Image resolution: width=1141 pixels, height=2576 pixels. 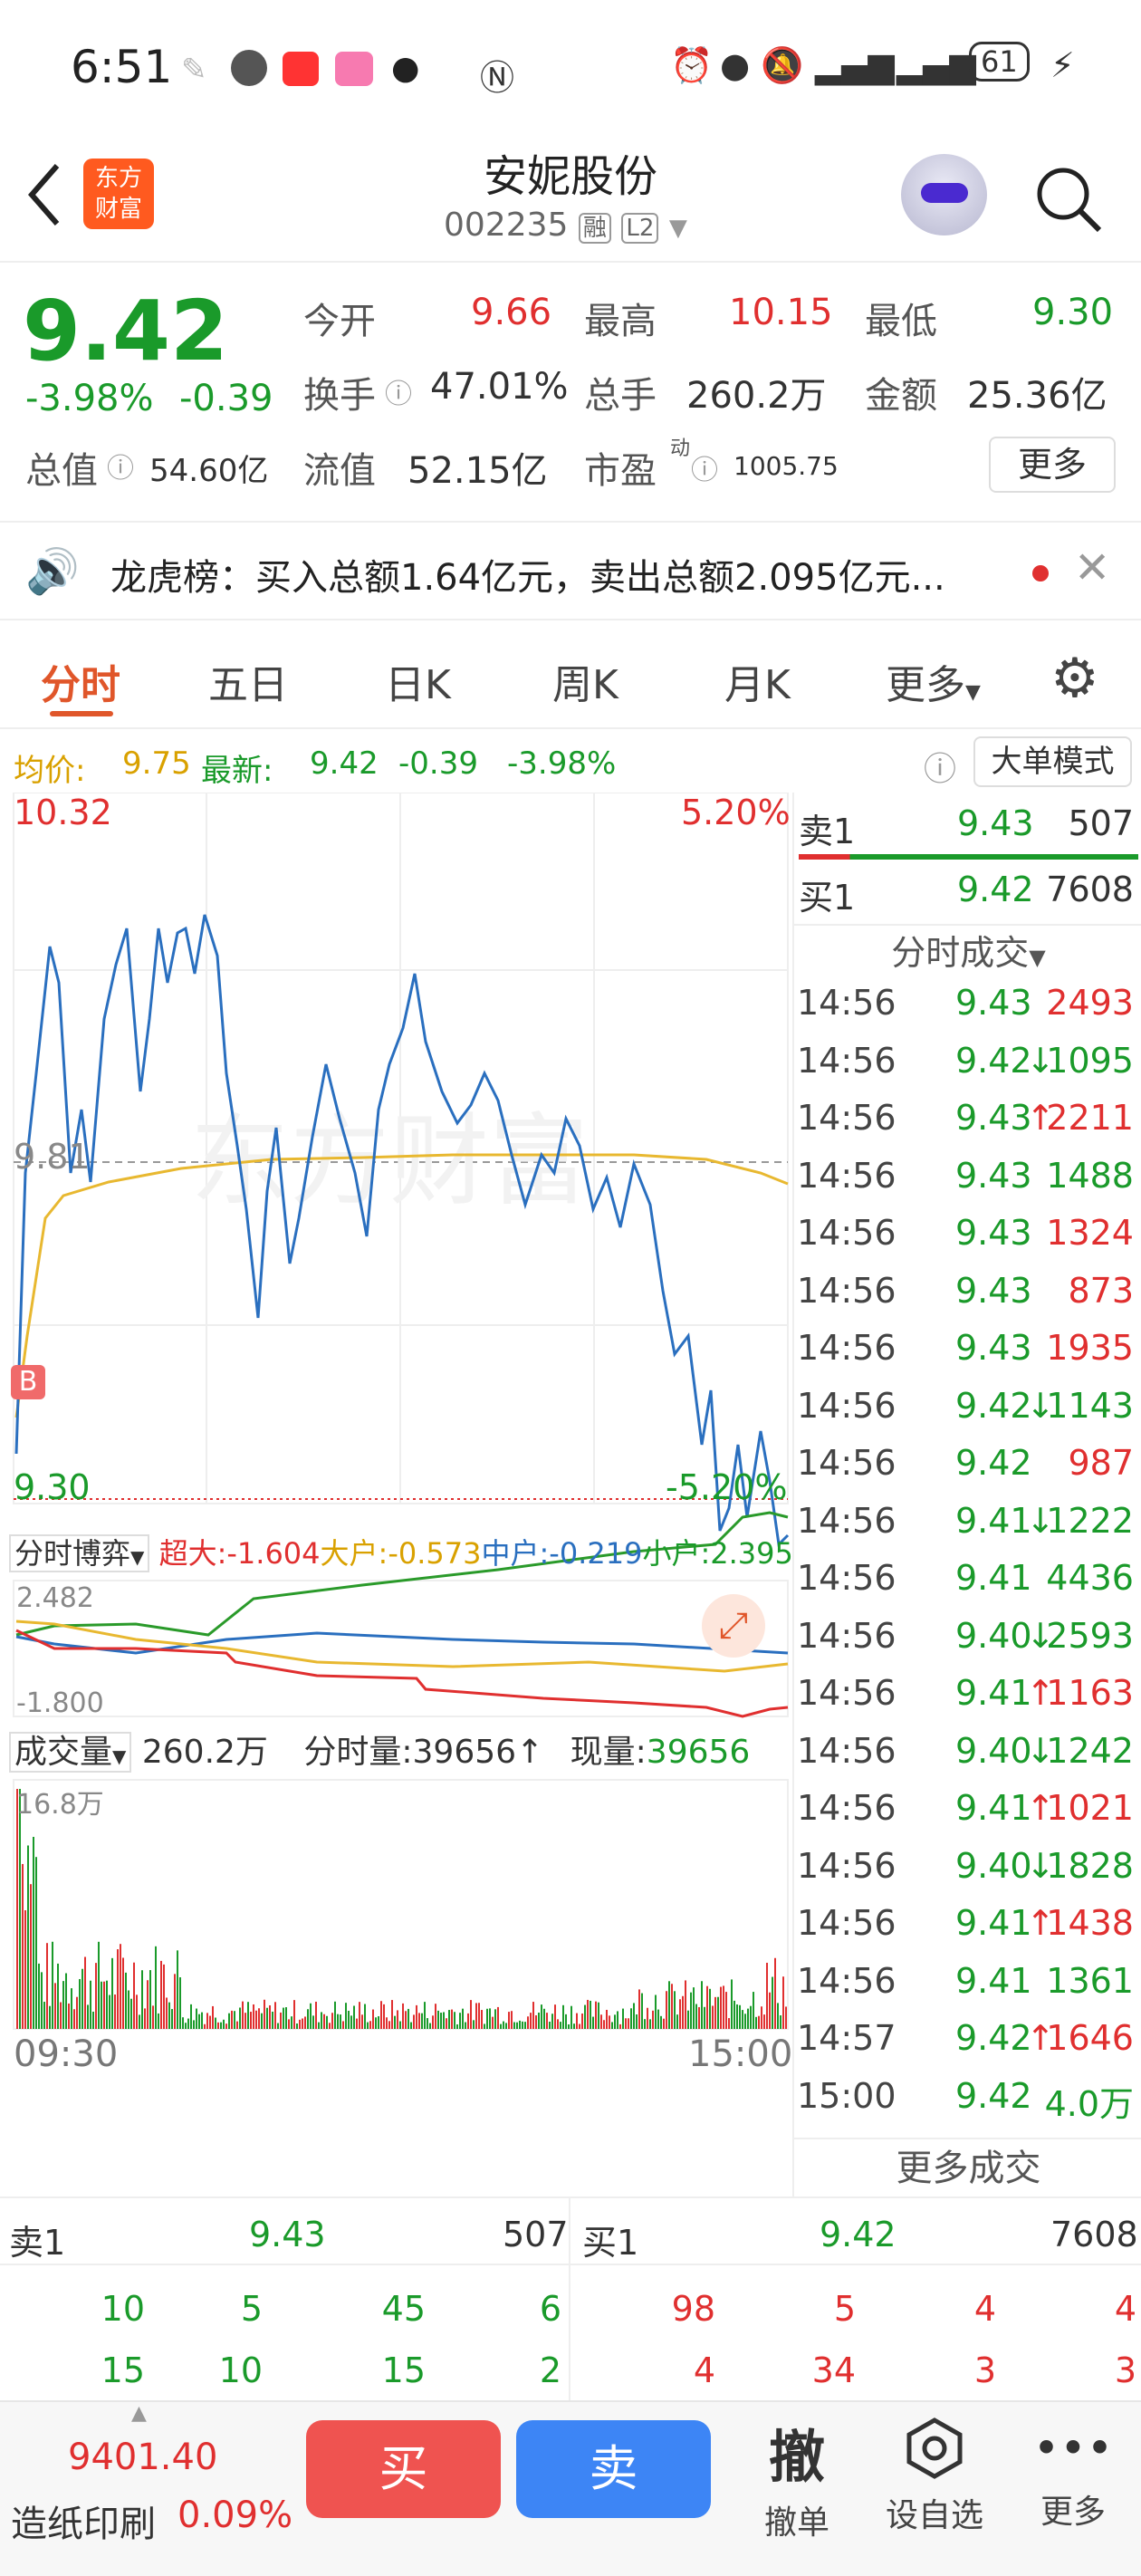 What do you see at coordinates (45, 195) in the screenshot?
I see `back-button` at bounding box center [45, 195].